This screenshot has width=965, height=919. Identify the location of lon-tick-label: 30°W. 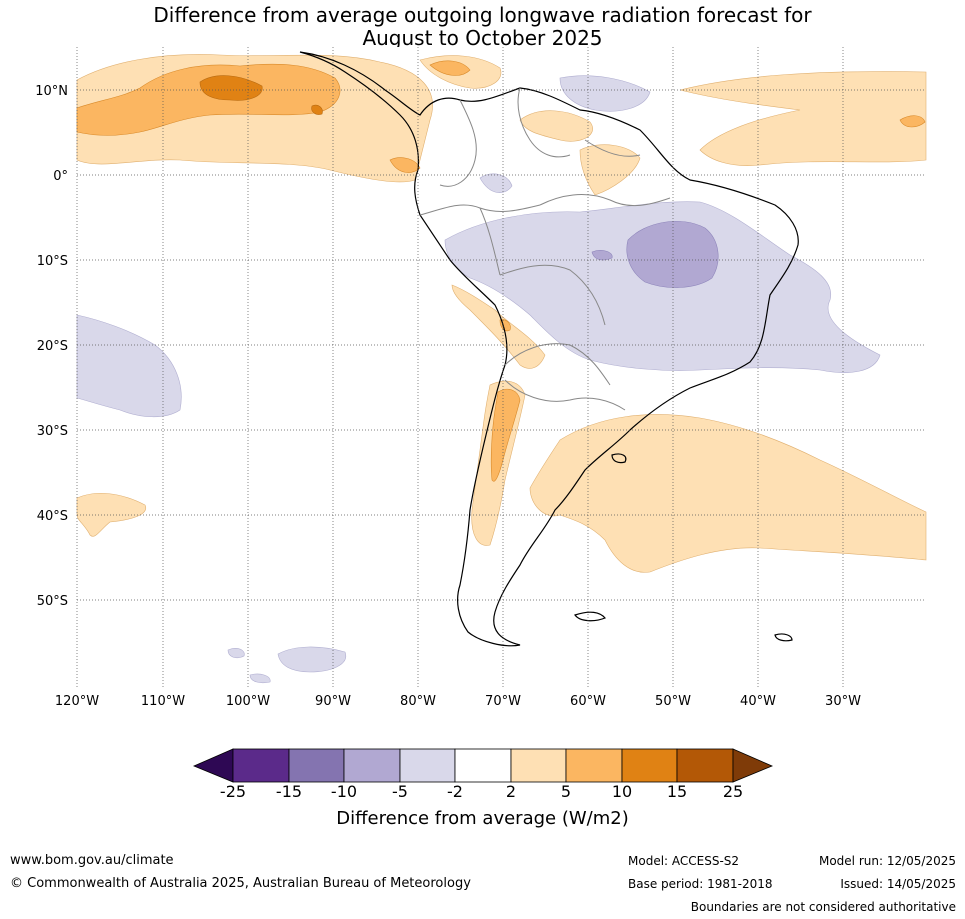
(843, 701).